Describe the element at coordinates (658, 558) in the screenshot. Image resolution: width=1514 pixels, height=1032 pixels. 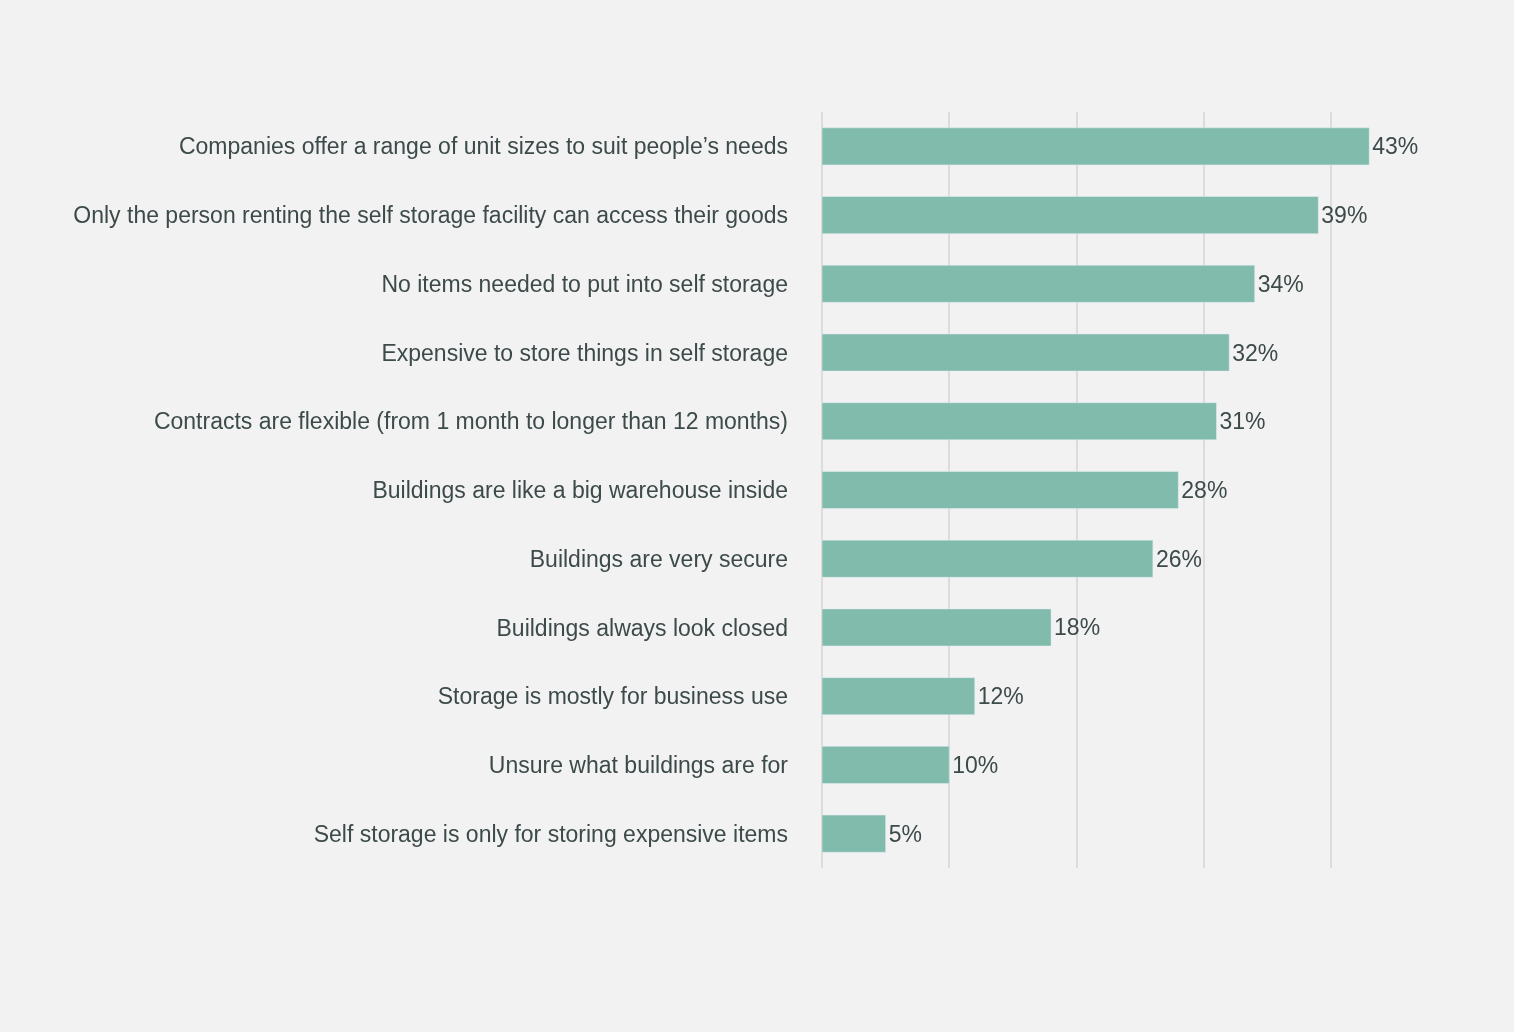
I see `y-tick-label: Buildings are very secure` at that location.